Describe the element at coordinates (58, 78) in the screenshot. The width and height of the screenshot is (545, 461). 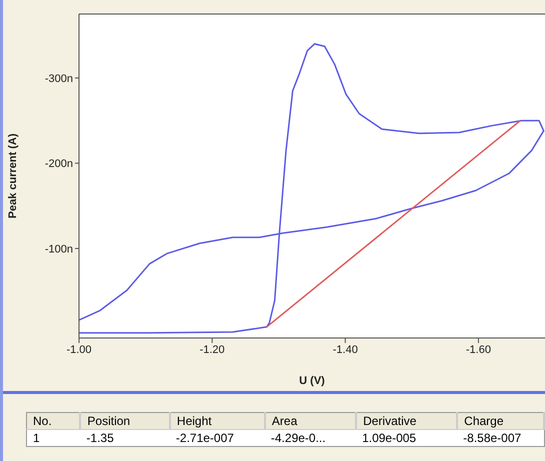
I see `y-tick-label: -300n` at that location.